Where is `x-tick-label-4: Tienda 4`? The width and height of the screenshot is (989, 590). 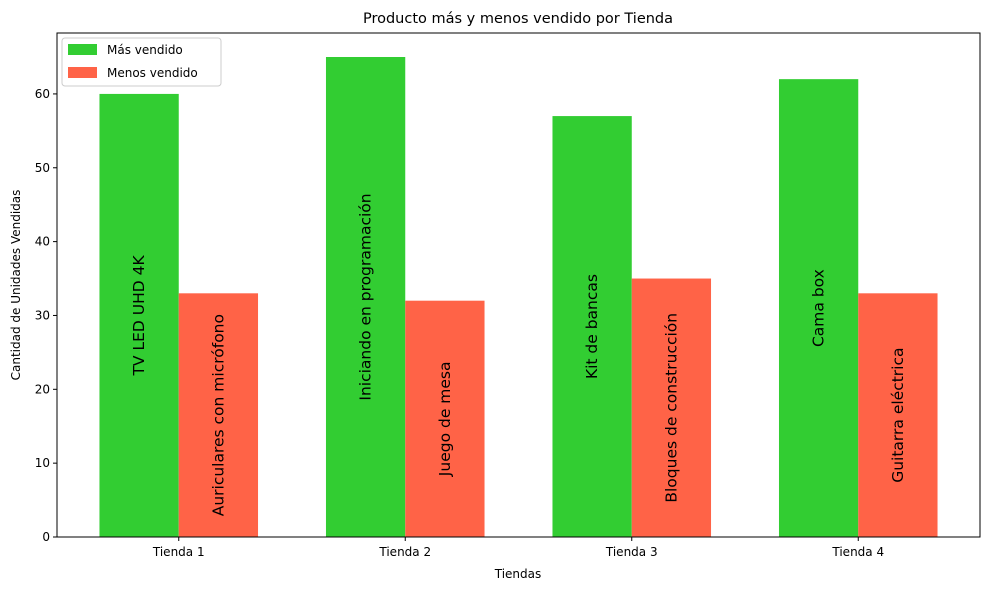 x-tick-label-4: Tienda 4 is located at coordinates (857, 552).